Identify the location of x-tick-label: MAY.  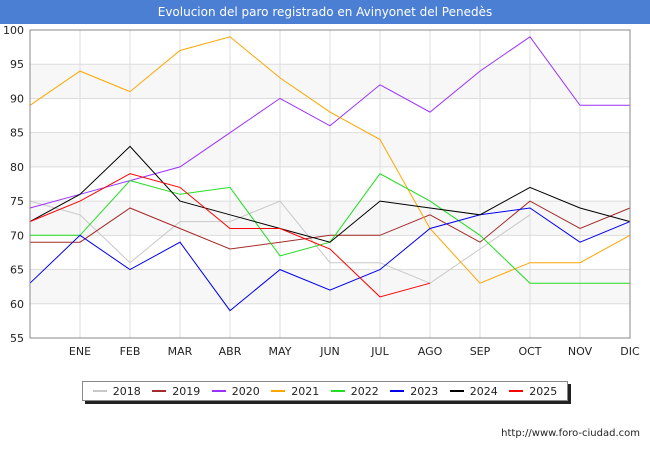
(280, 351).